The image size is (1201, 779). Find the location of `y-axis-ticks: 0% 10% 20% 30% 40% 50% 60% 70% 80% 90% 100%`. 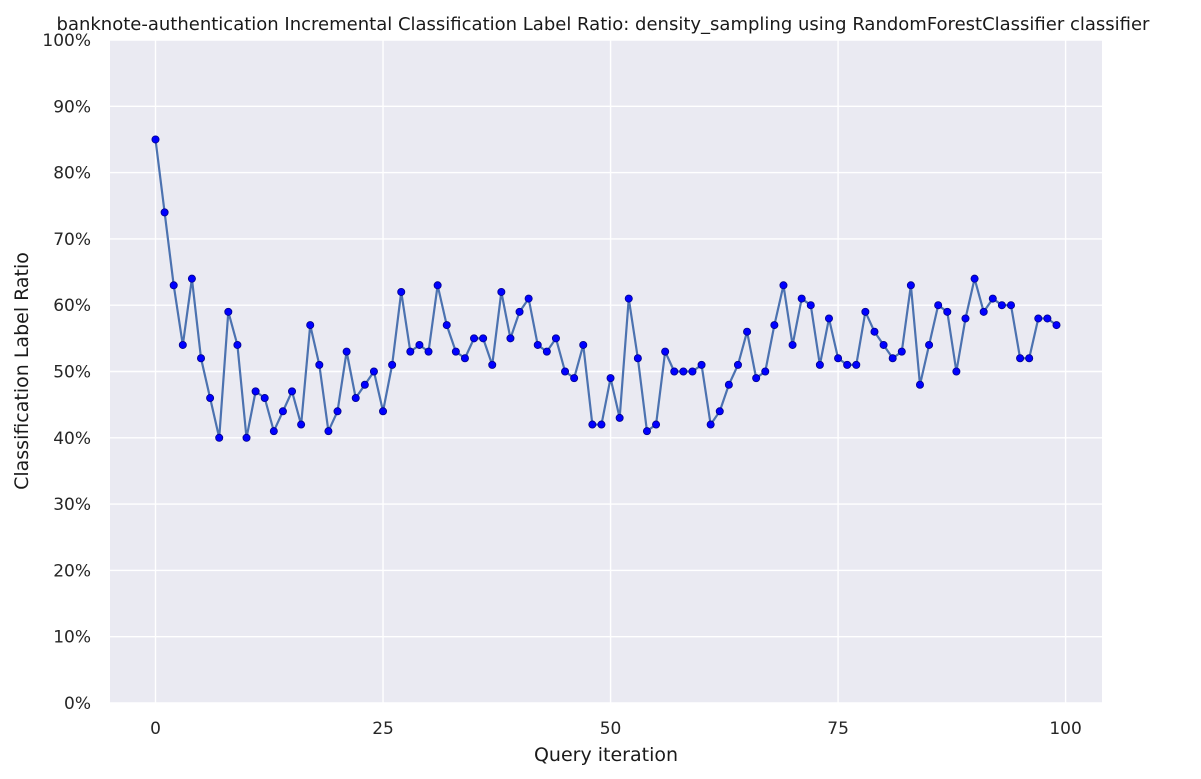

y-axis-ticks: 0% 10% 20% 30% 40% 50% 60% 70% 80% 90% 100% is located at coordinates (66, 372).